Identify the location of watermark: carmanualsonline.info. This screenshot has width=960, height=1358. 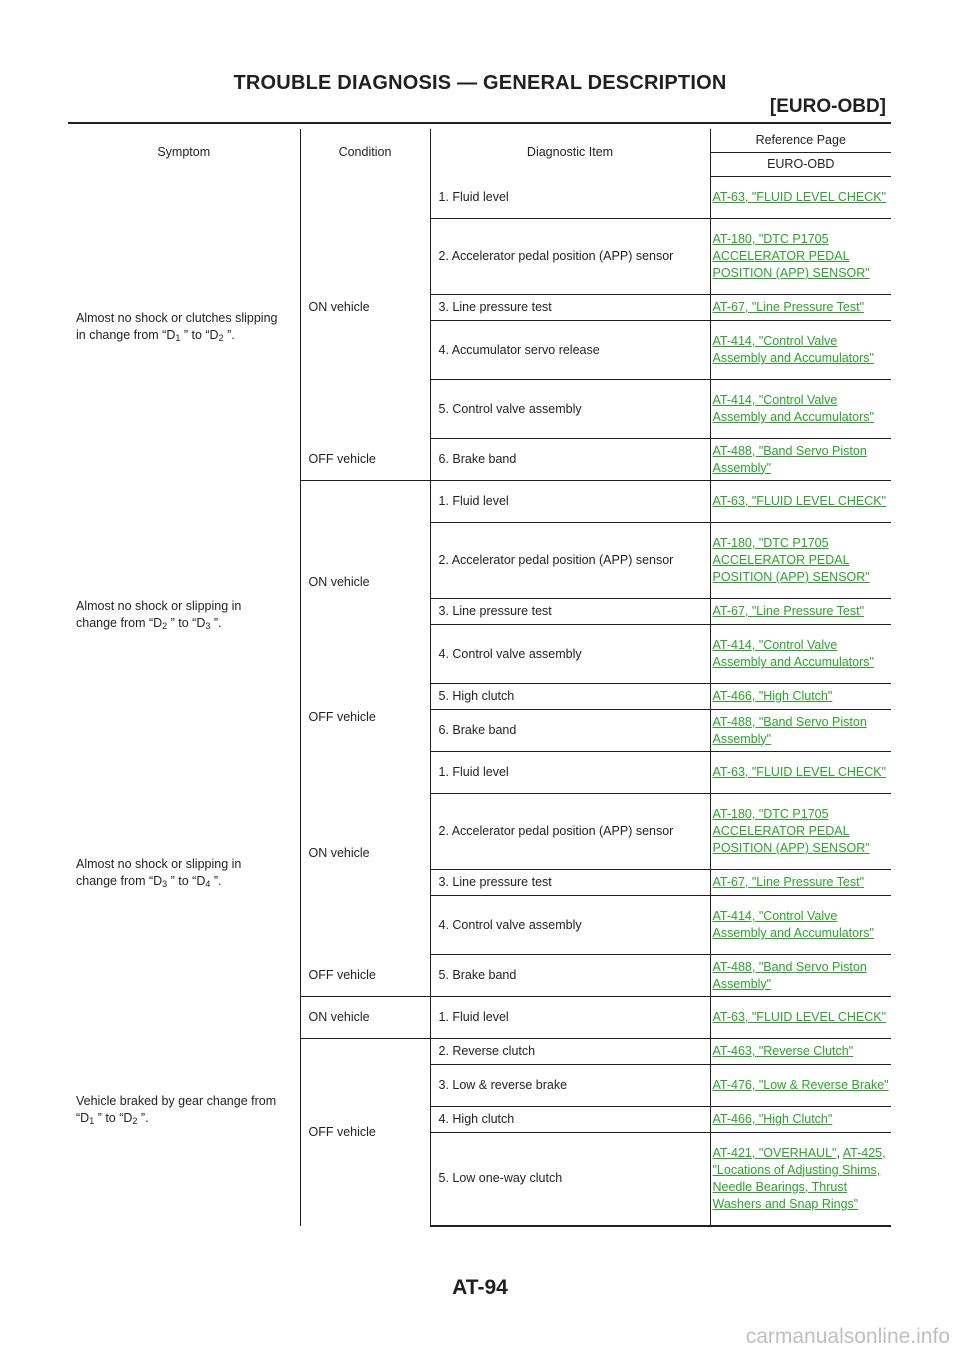
(847, 1336).